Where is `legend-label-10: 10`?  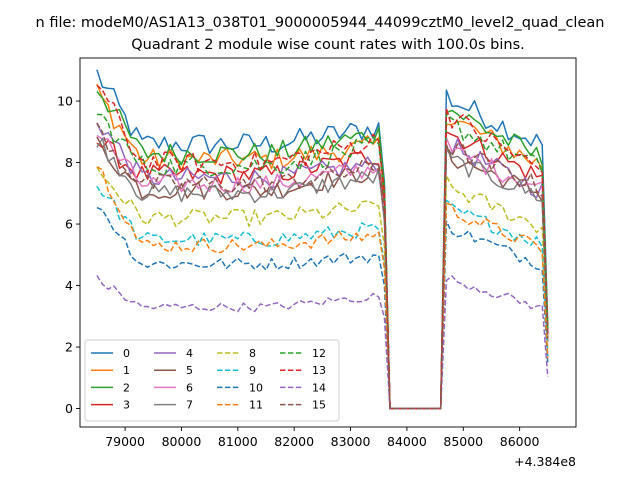
legend-label-10: 10 is located at coordinates (256, 387).